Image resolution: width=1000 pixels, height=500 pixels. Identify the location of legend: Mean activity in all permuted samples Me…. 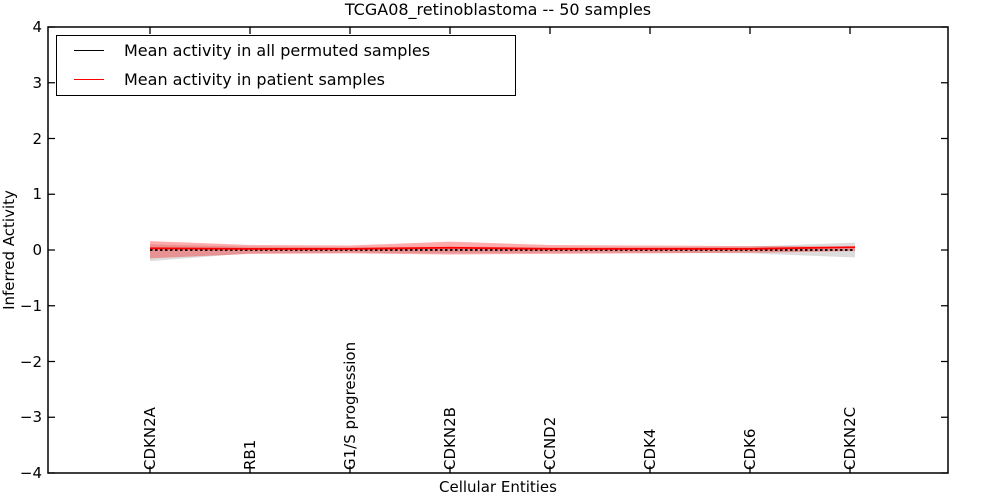
(286, 65).